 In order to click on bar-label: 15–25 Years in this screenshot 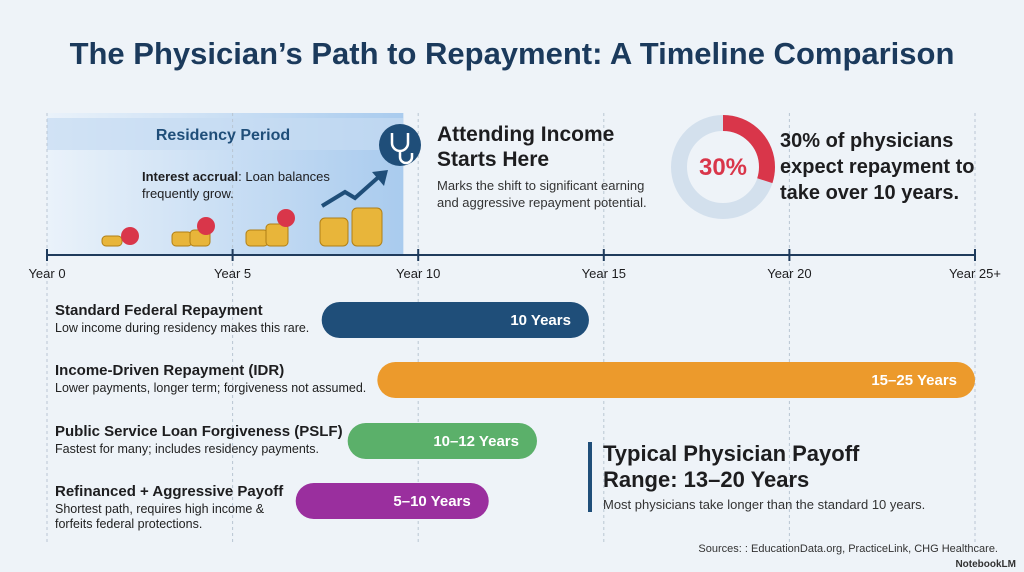, I will do `click(914, 380)`.